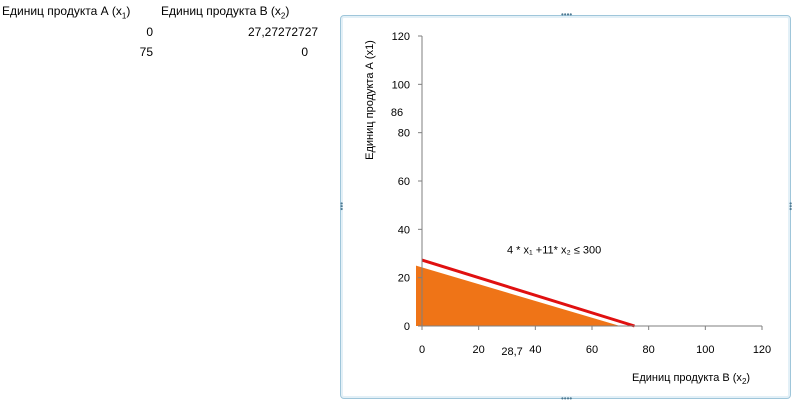 The image size is (799, 404). What do you see at coordinates (370, 100) in the screenshot?
I see `y-axis-label: Единиц продукта А (x1)` at bounding box center [370, 100].